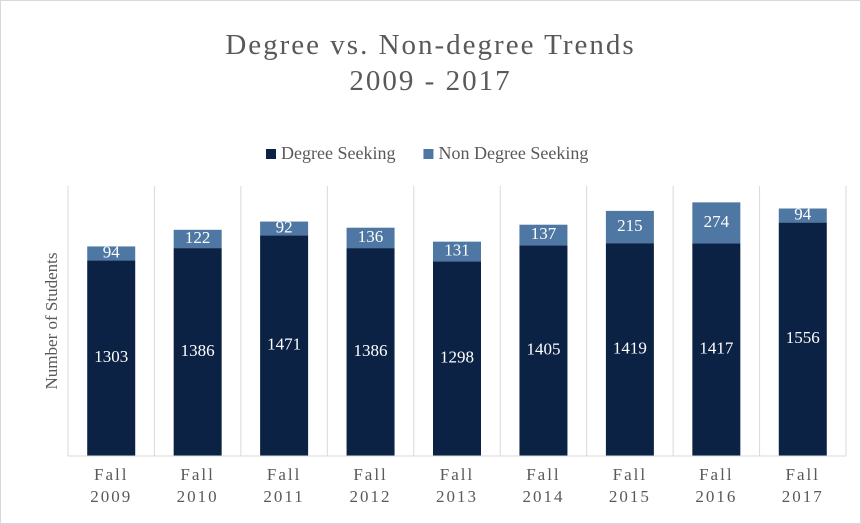  I want to click on data-label: 1298, so click(457, 357).